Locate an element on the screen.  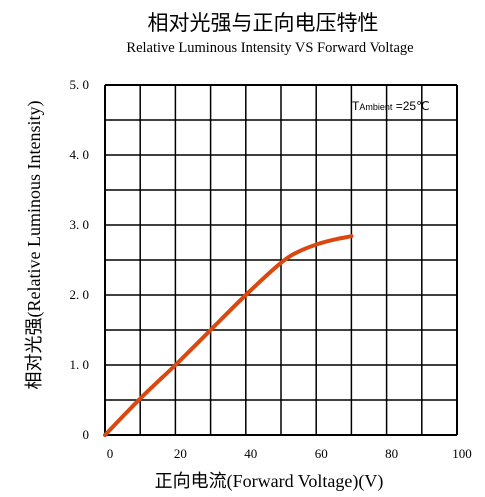
ambient-note-suffix: =25℃ is located at coordinates (410, 106).